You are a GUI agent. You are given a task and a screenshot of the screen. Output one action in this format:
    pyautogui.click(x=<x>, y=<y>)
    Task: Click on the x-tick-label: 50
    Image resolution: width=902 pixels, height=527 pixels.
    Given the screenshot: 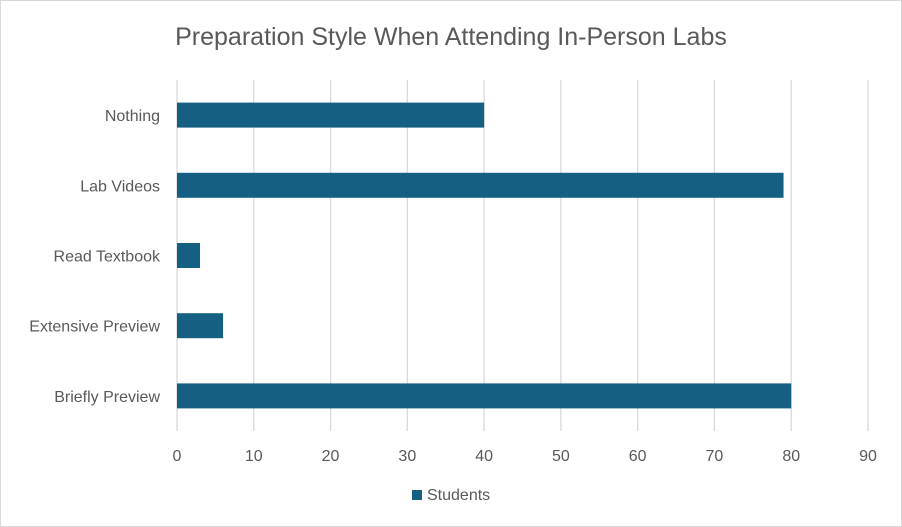 What is the action you would take?
    pyautogui.click(x=561, y=456)
    